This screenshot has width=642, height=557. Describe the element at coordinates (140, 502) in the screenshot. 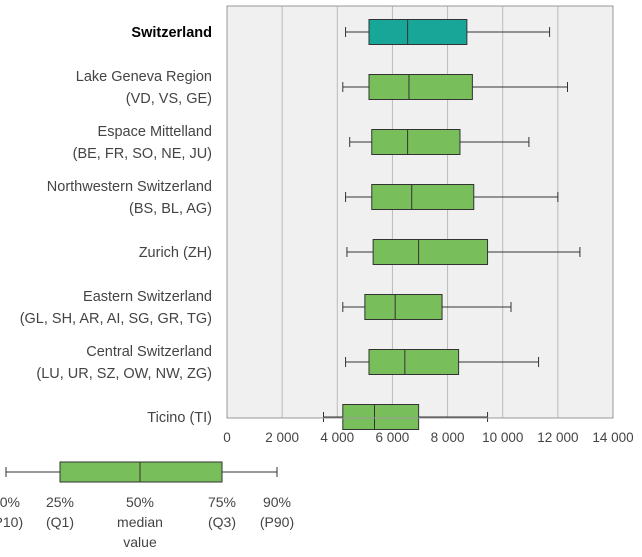

I see `legend-label: 50%` at that location.